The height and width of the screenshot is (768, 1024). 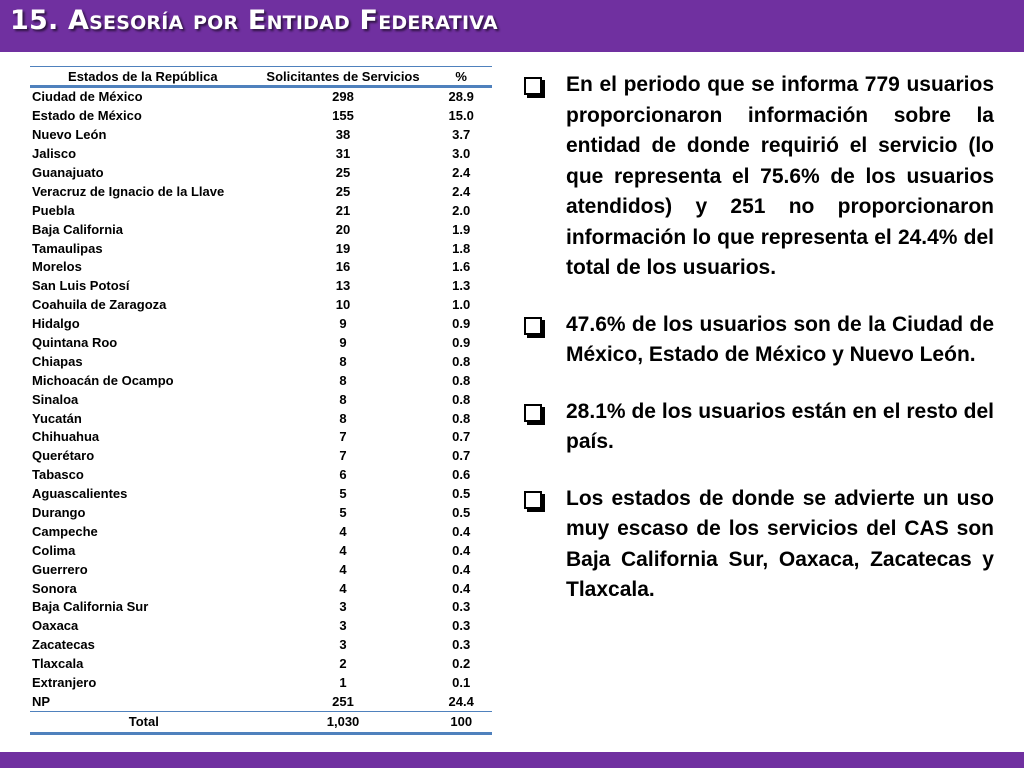 I want to click on table-row: Nuevo León 38 3.7, so click(x=261, y=135).